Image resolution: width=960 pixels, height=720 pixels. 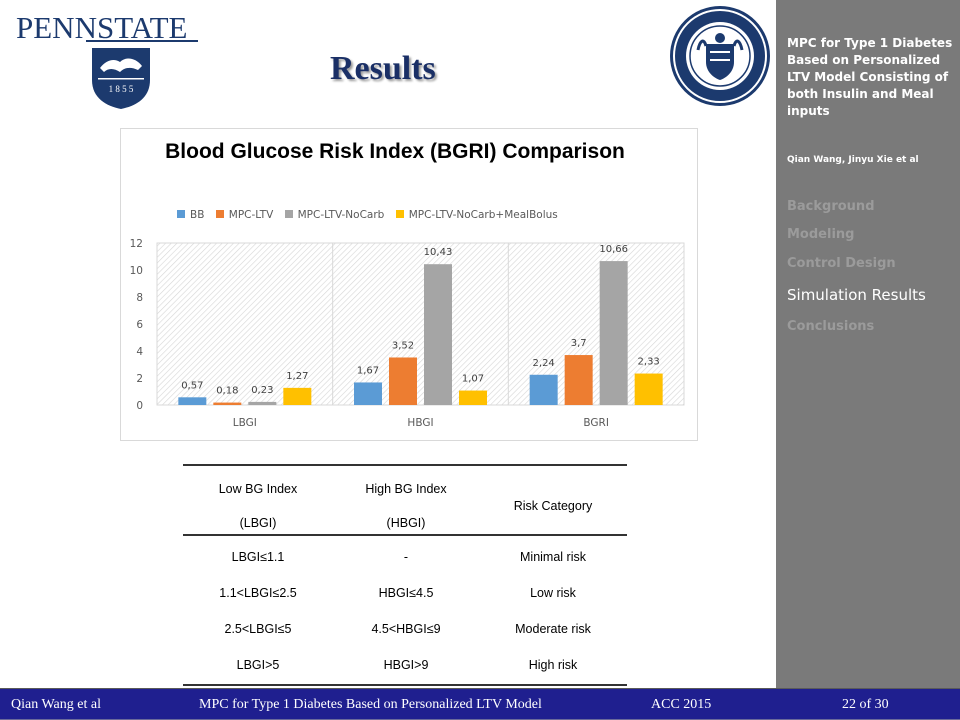 I want to click on cell-risk: High risk, so click(x=553, y=665).